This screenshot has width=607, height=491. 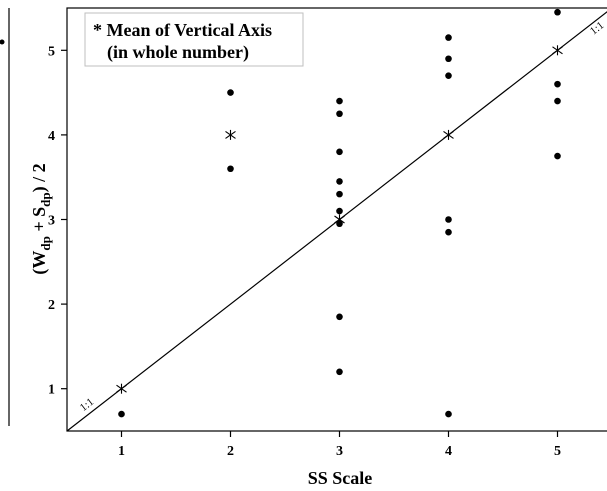 What do you see at coordinates (597, 28) in the screenshot?
I see `reference-label-high: 1:1` at bounding box center [597, 28].